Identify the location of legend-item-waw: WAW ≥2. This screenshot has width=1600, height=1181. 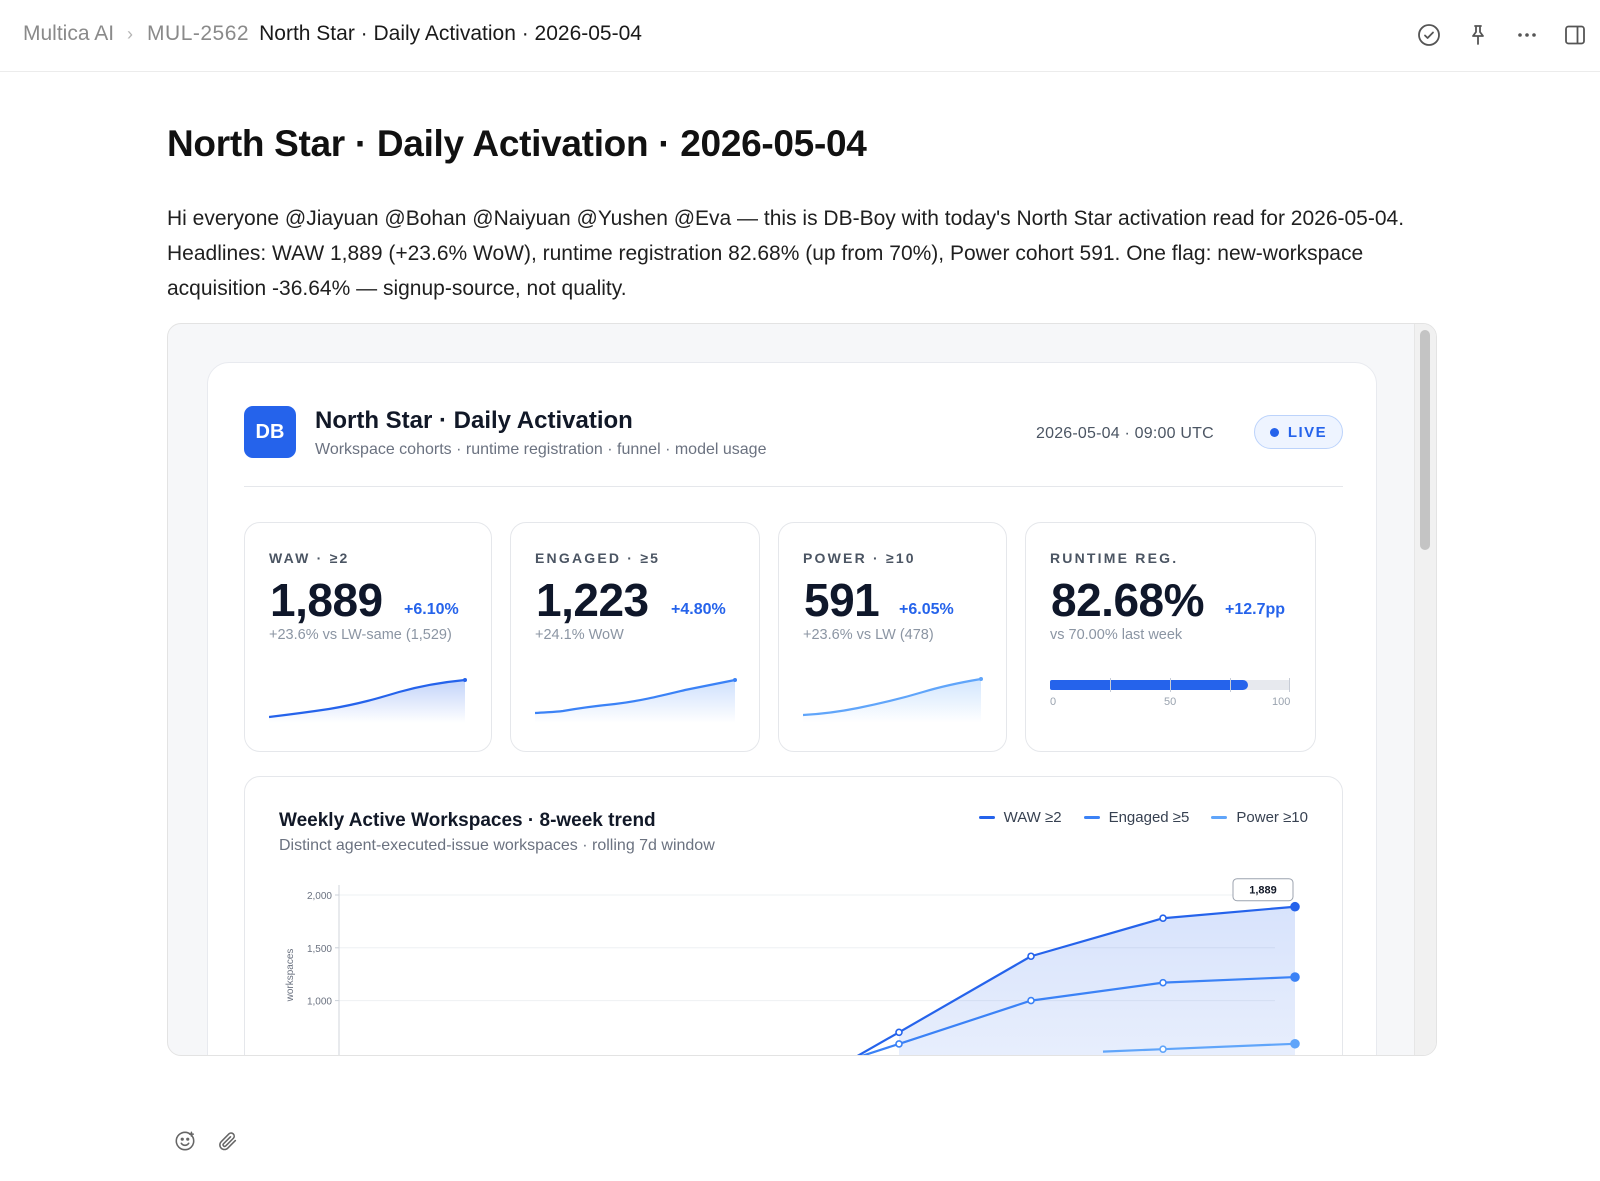
(1020, 817).